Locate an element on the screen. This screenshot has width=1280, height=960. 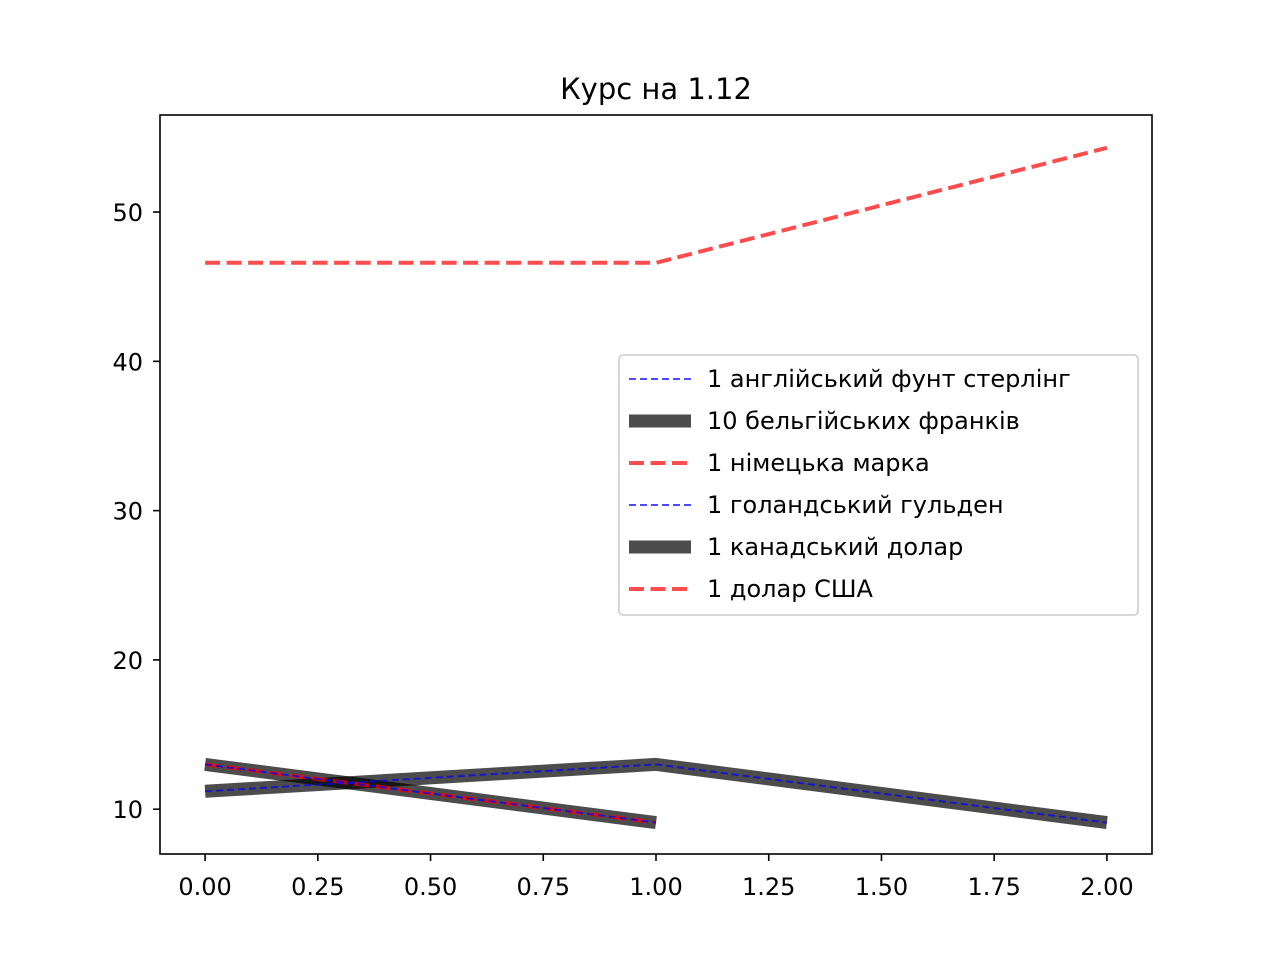
legend-label: 10 бельгійських франків is located at coordinates (863, 421).